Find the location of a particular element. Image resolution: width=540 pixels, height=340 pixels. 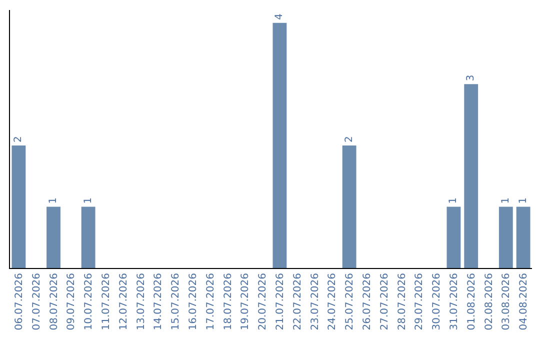

x-tick-label: 24.07.2026 is located at coordinates (332, 301).